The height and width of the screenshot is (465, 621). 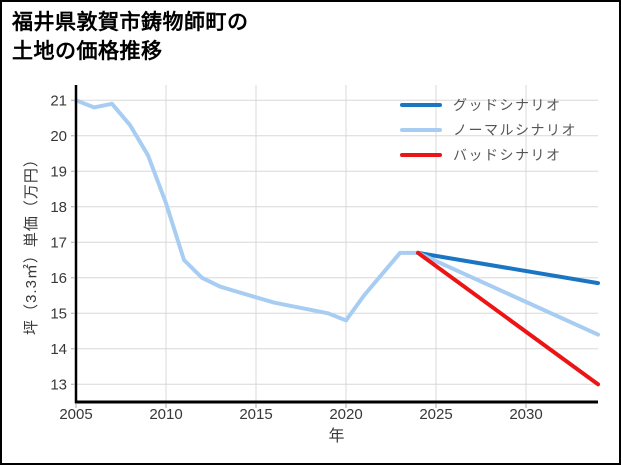 I want to click on x-tick-label: 2015, so click(x=255, y=414).